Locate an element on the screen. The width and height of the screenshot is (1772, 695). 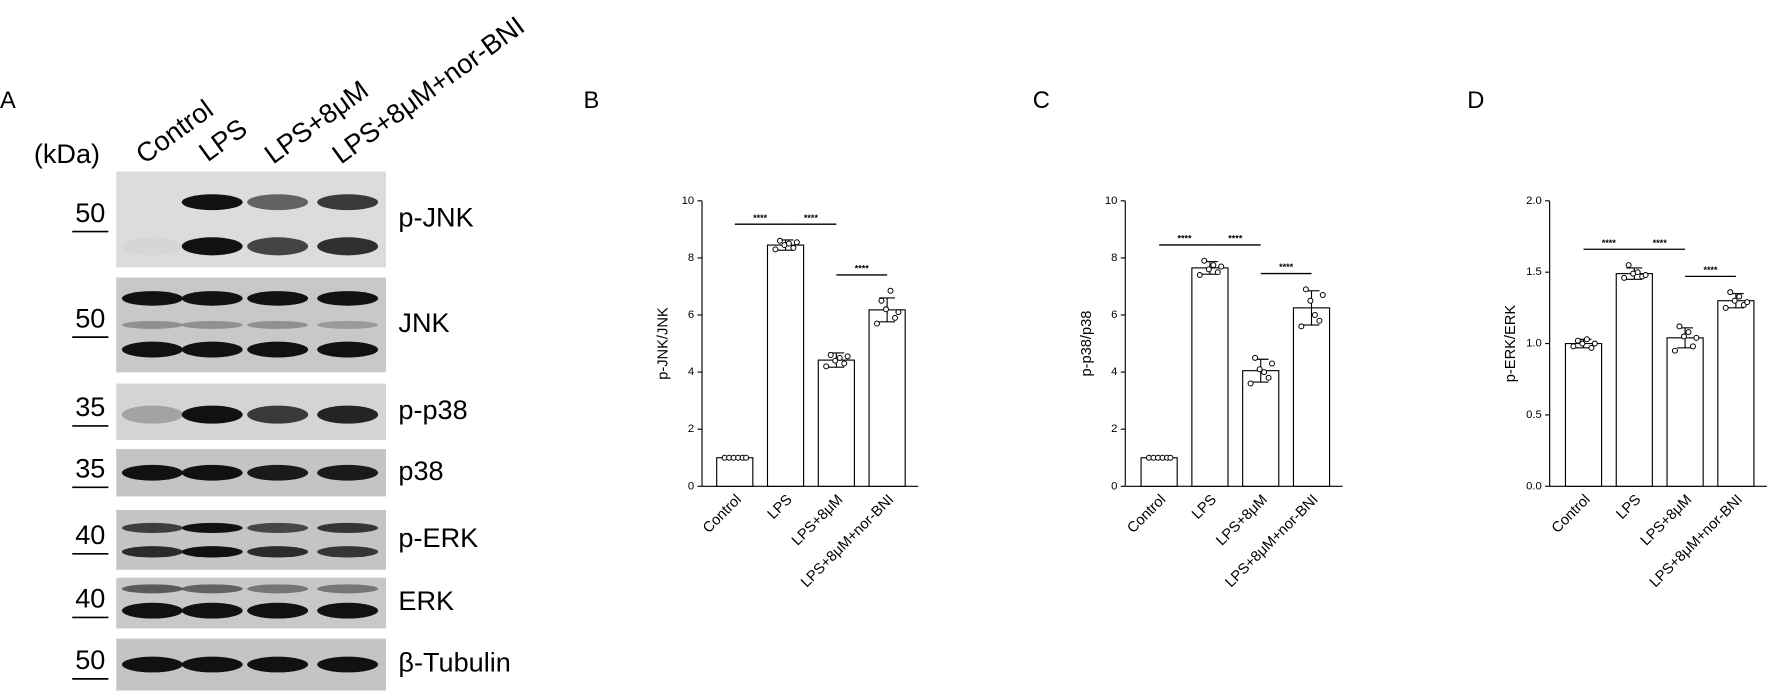
protein-label: JNK is located at coordinates (423, 322).